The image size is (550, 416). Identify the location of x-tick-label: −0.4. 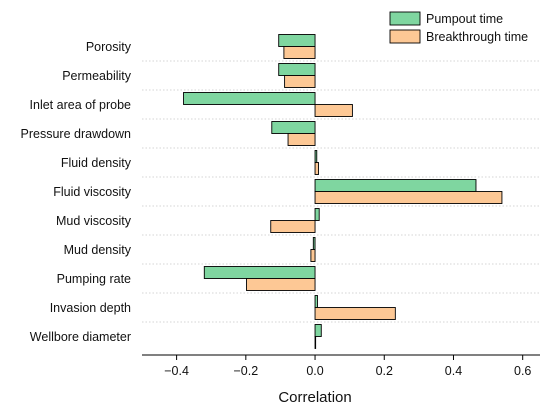
(176, 371).